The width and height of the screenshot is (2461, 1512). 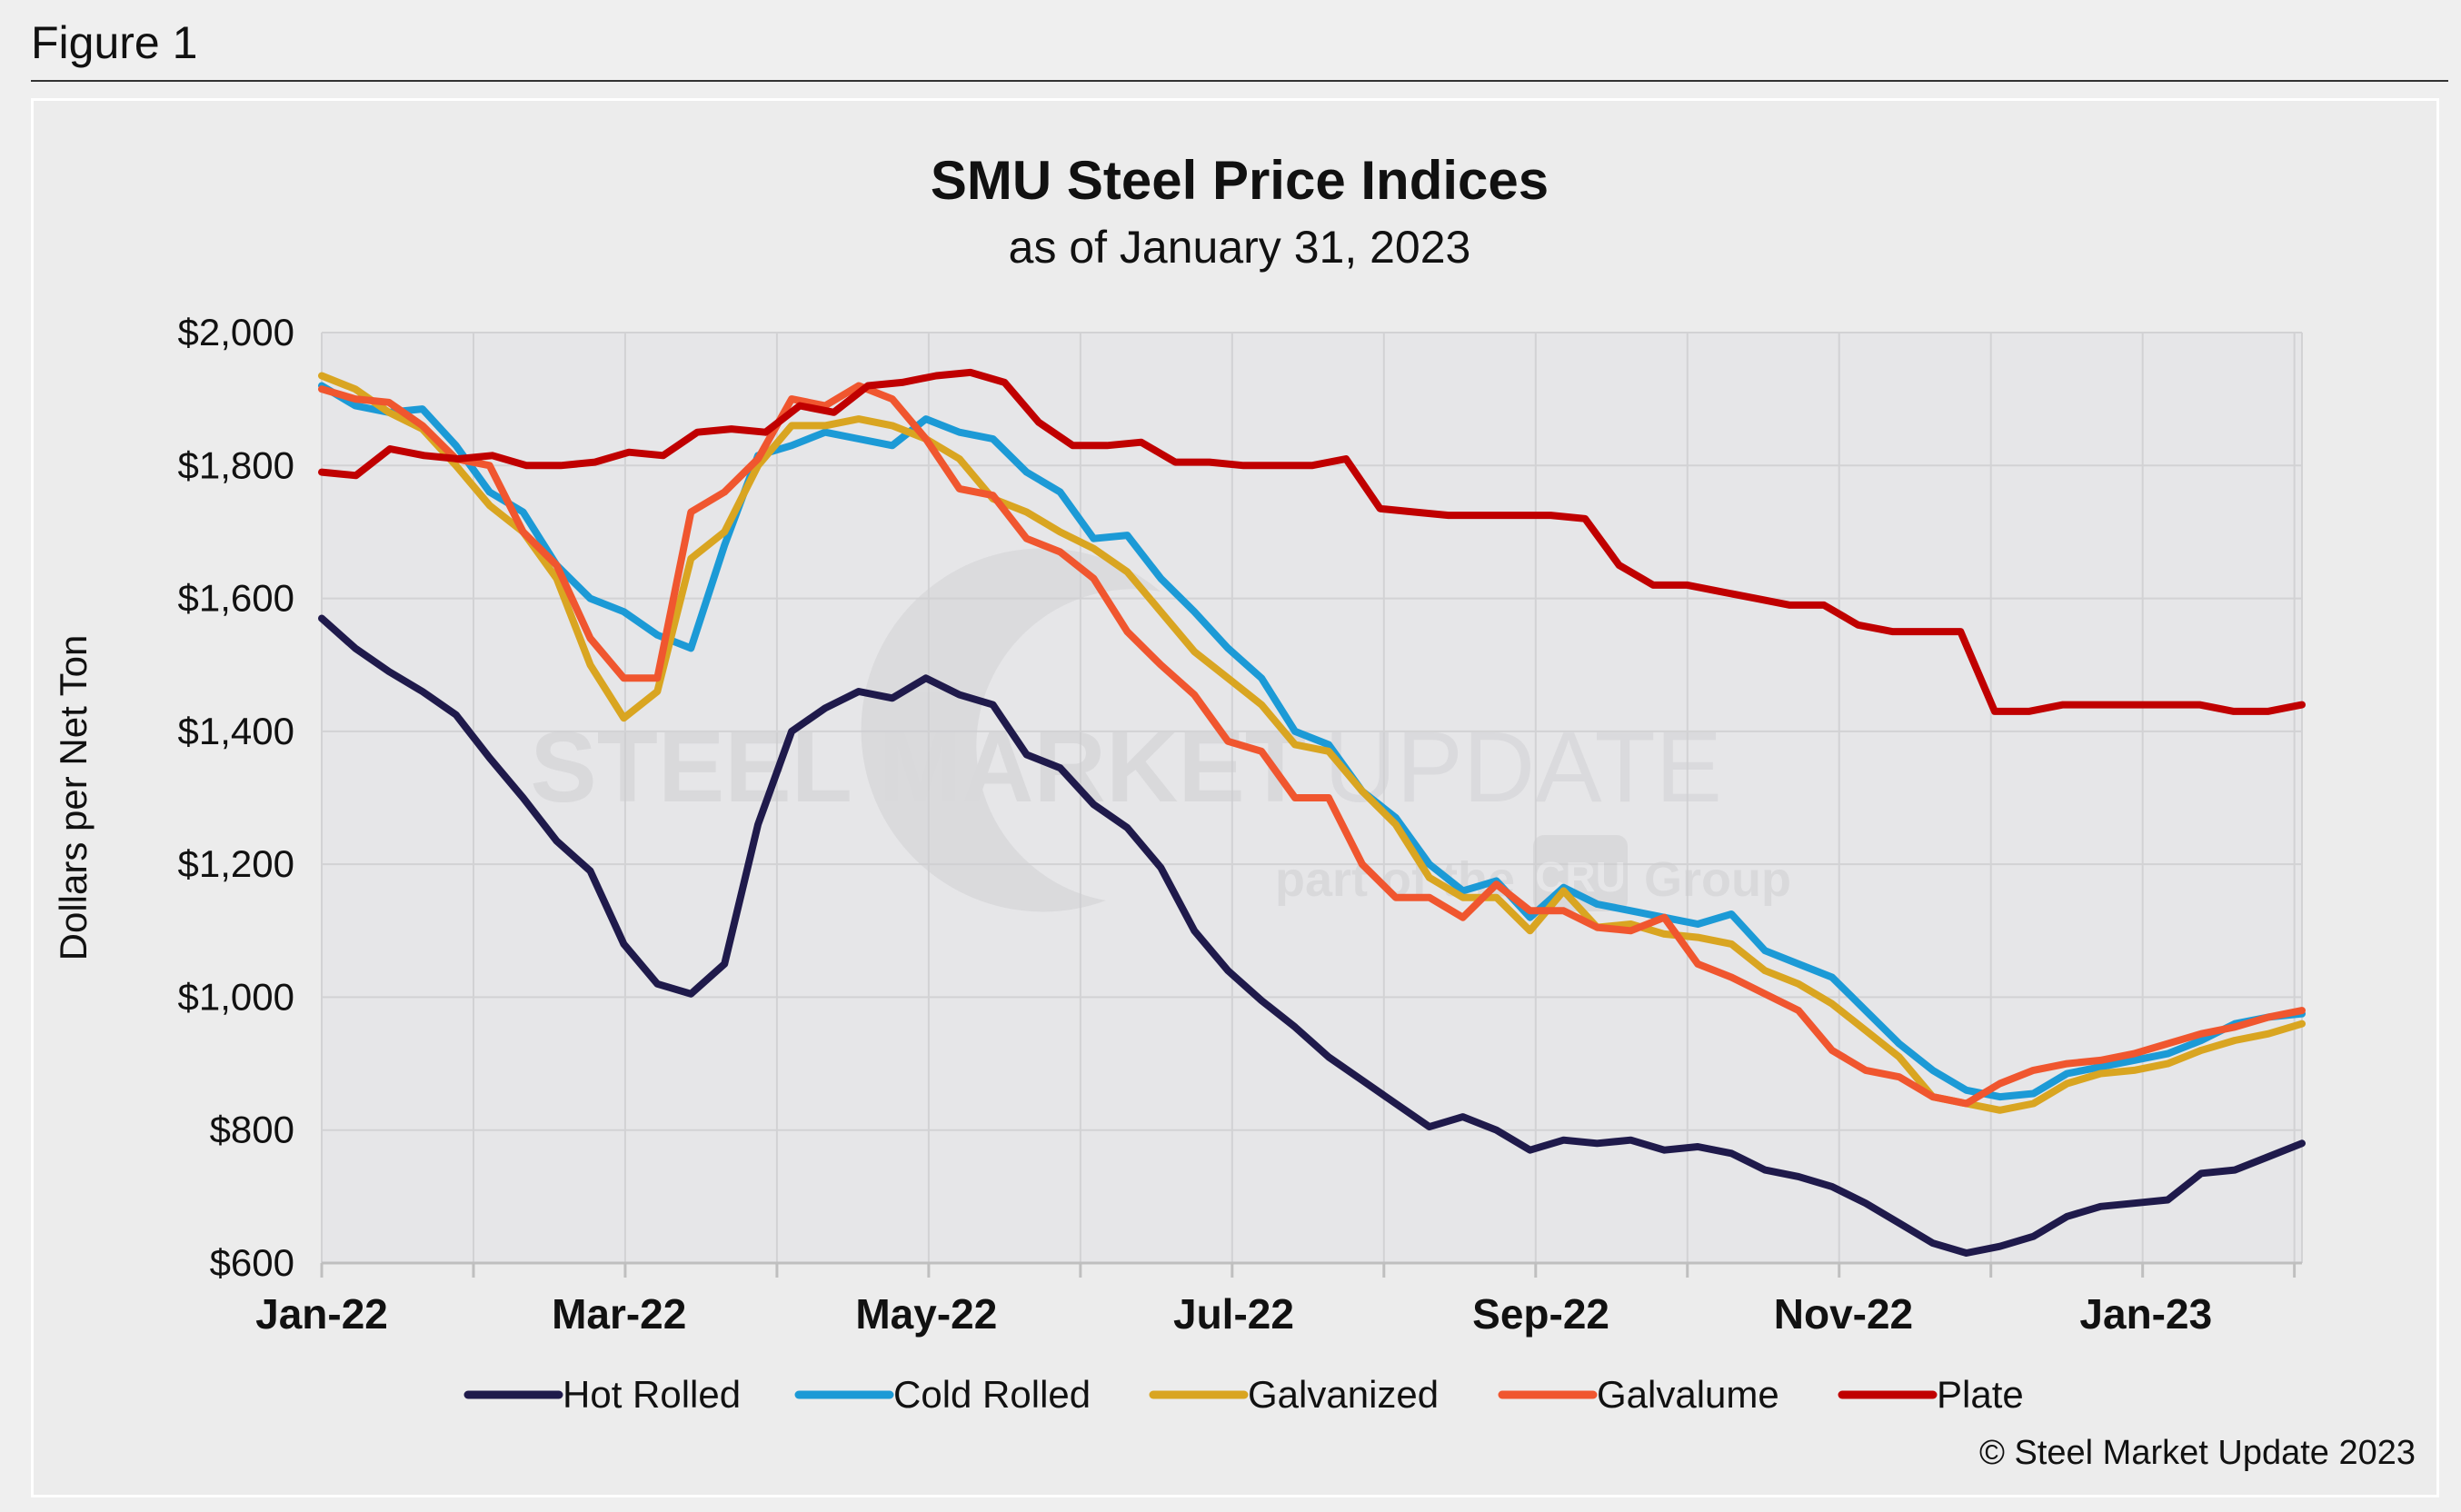 What do you see at coordinates (236, 598) in the screenshot?
I see `y-tick-label: $1,600` at bounding box center [236, 598].